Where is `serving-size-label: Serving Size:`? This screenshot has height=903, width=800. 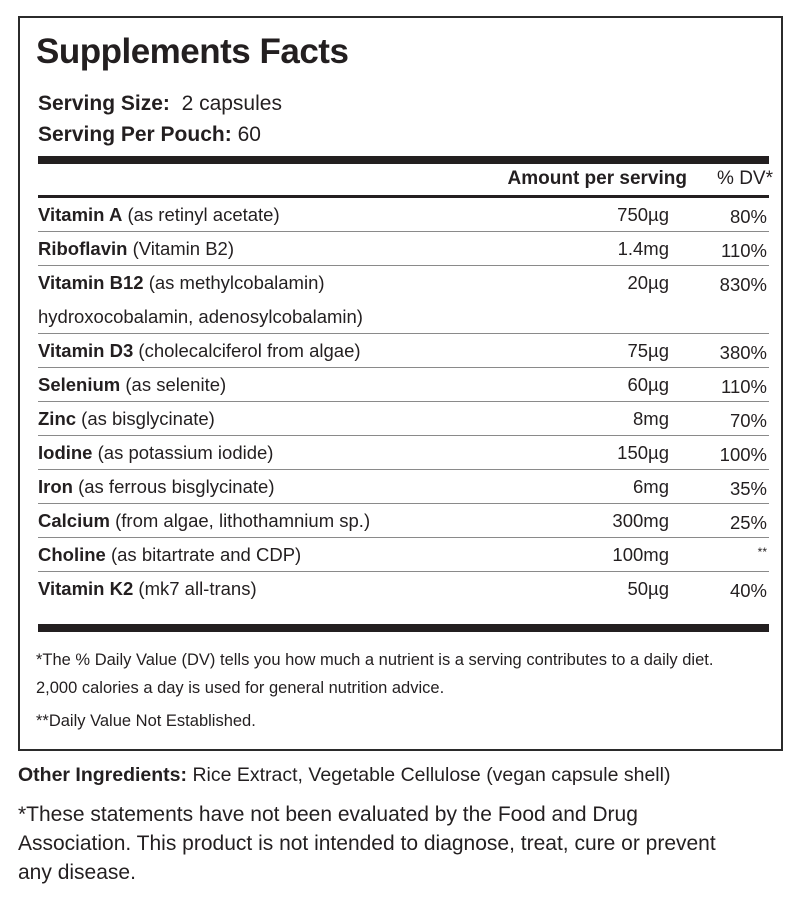
serving-size-label: Serving Size: is located at coordinates (104, 103).